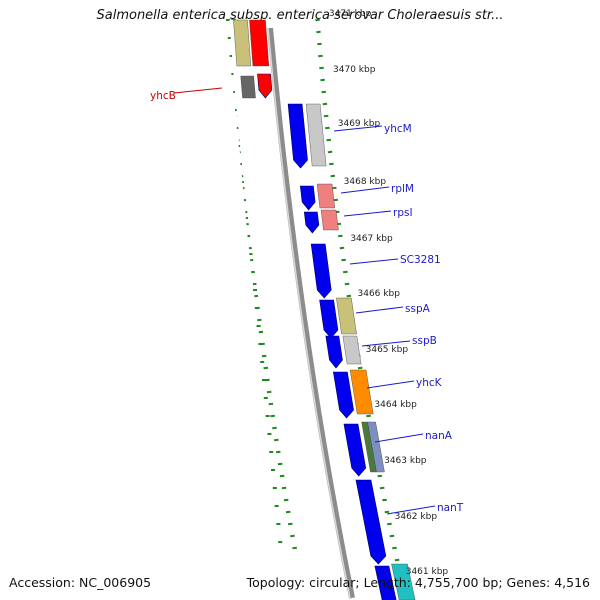 The image size is (600, 600). I want to click on gene-label-SC3281: SC3281, so click(420, 260).